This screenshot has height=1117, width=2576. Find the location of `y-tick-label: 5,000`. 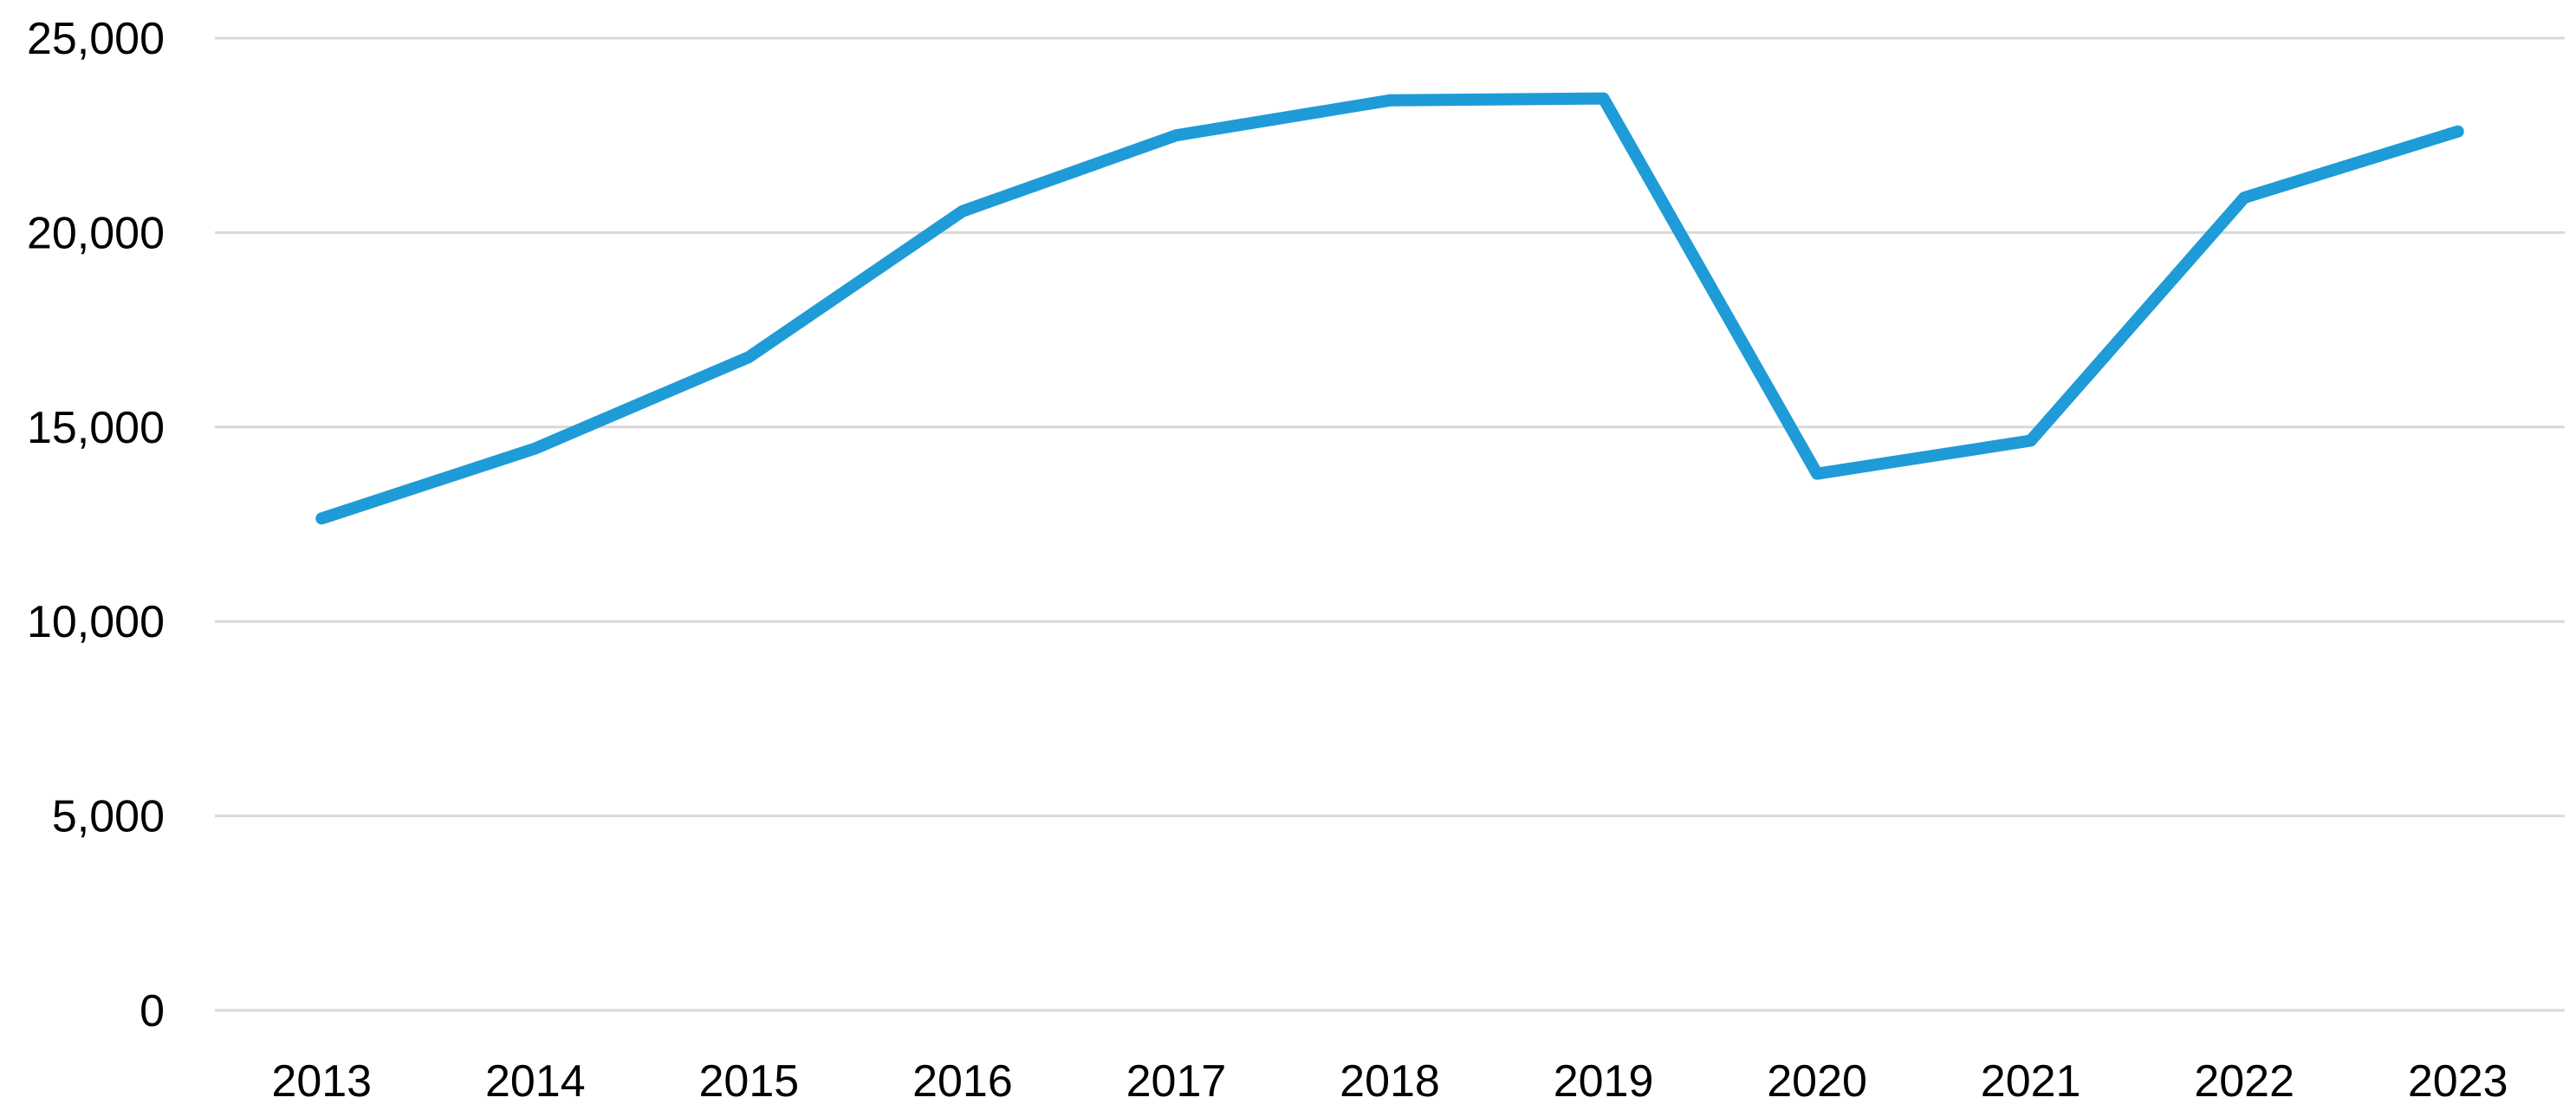

y-tick-label: 5,000 is located at coordinates (109, 817).